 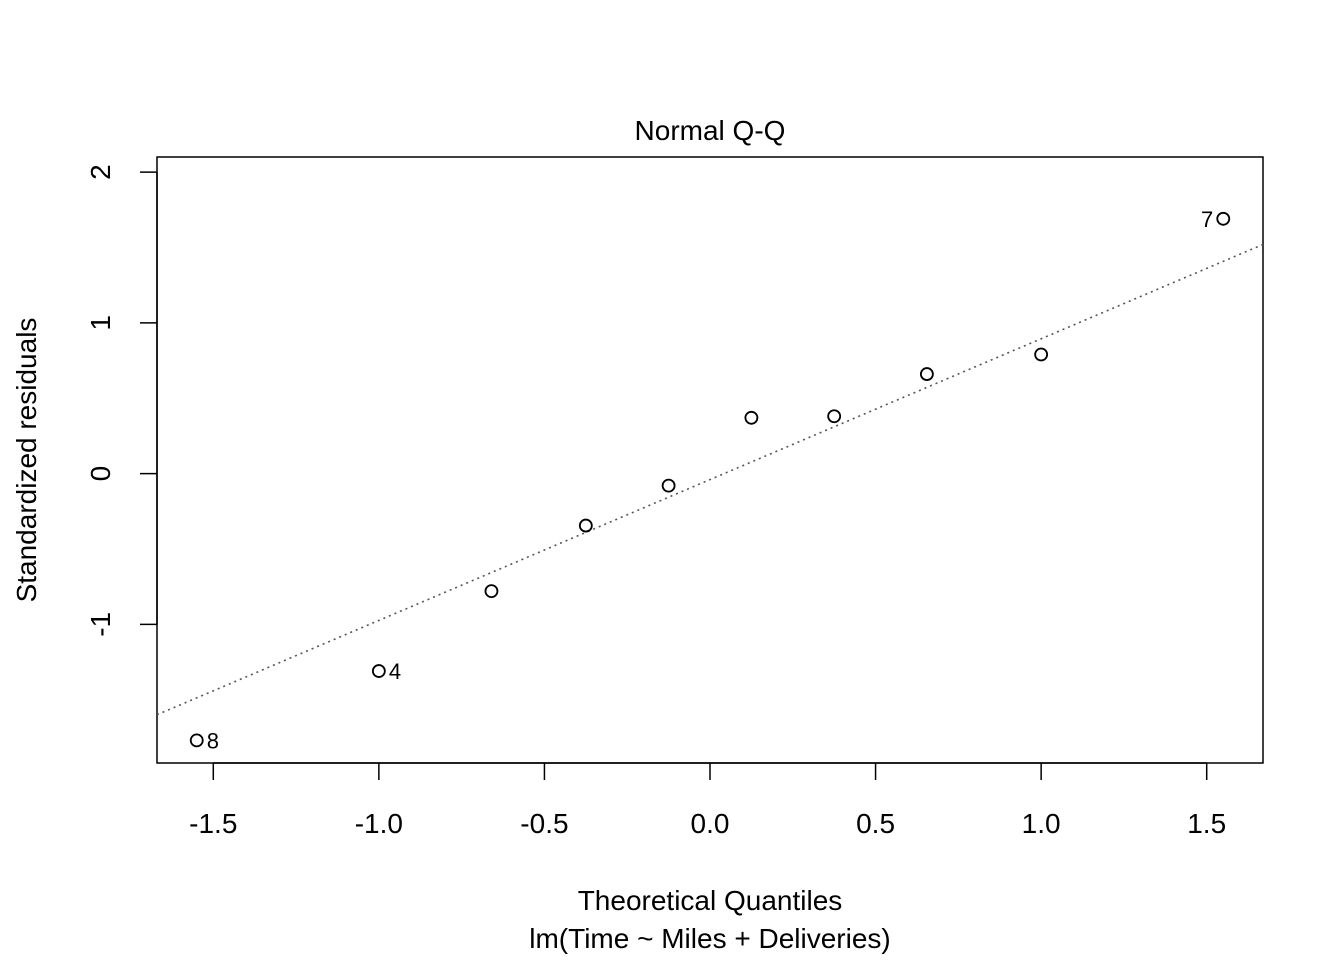 I want to click on y-tick-label: 1, so click(x=100, y=323).